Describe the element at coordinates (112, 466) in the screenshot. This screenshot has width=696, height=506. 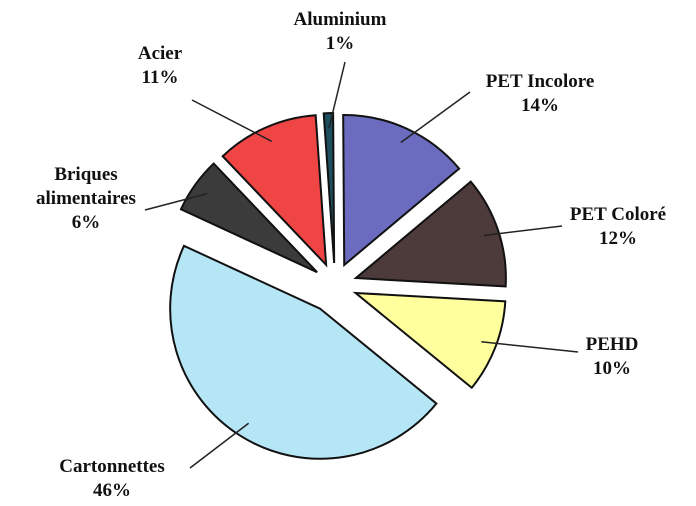
I see `slice-label: Cartonnettes` at that location.